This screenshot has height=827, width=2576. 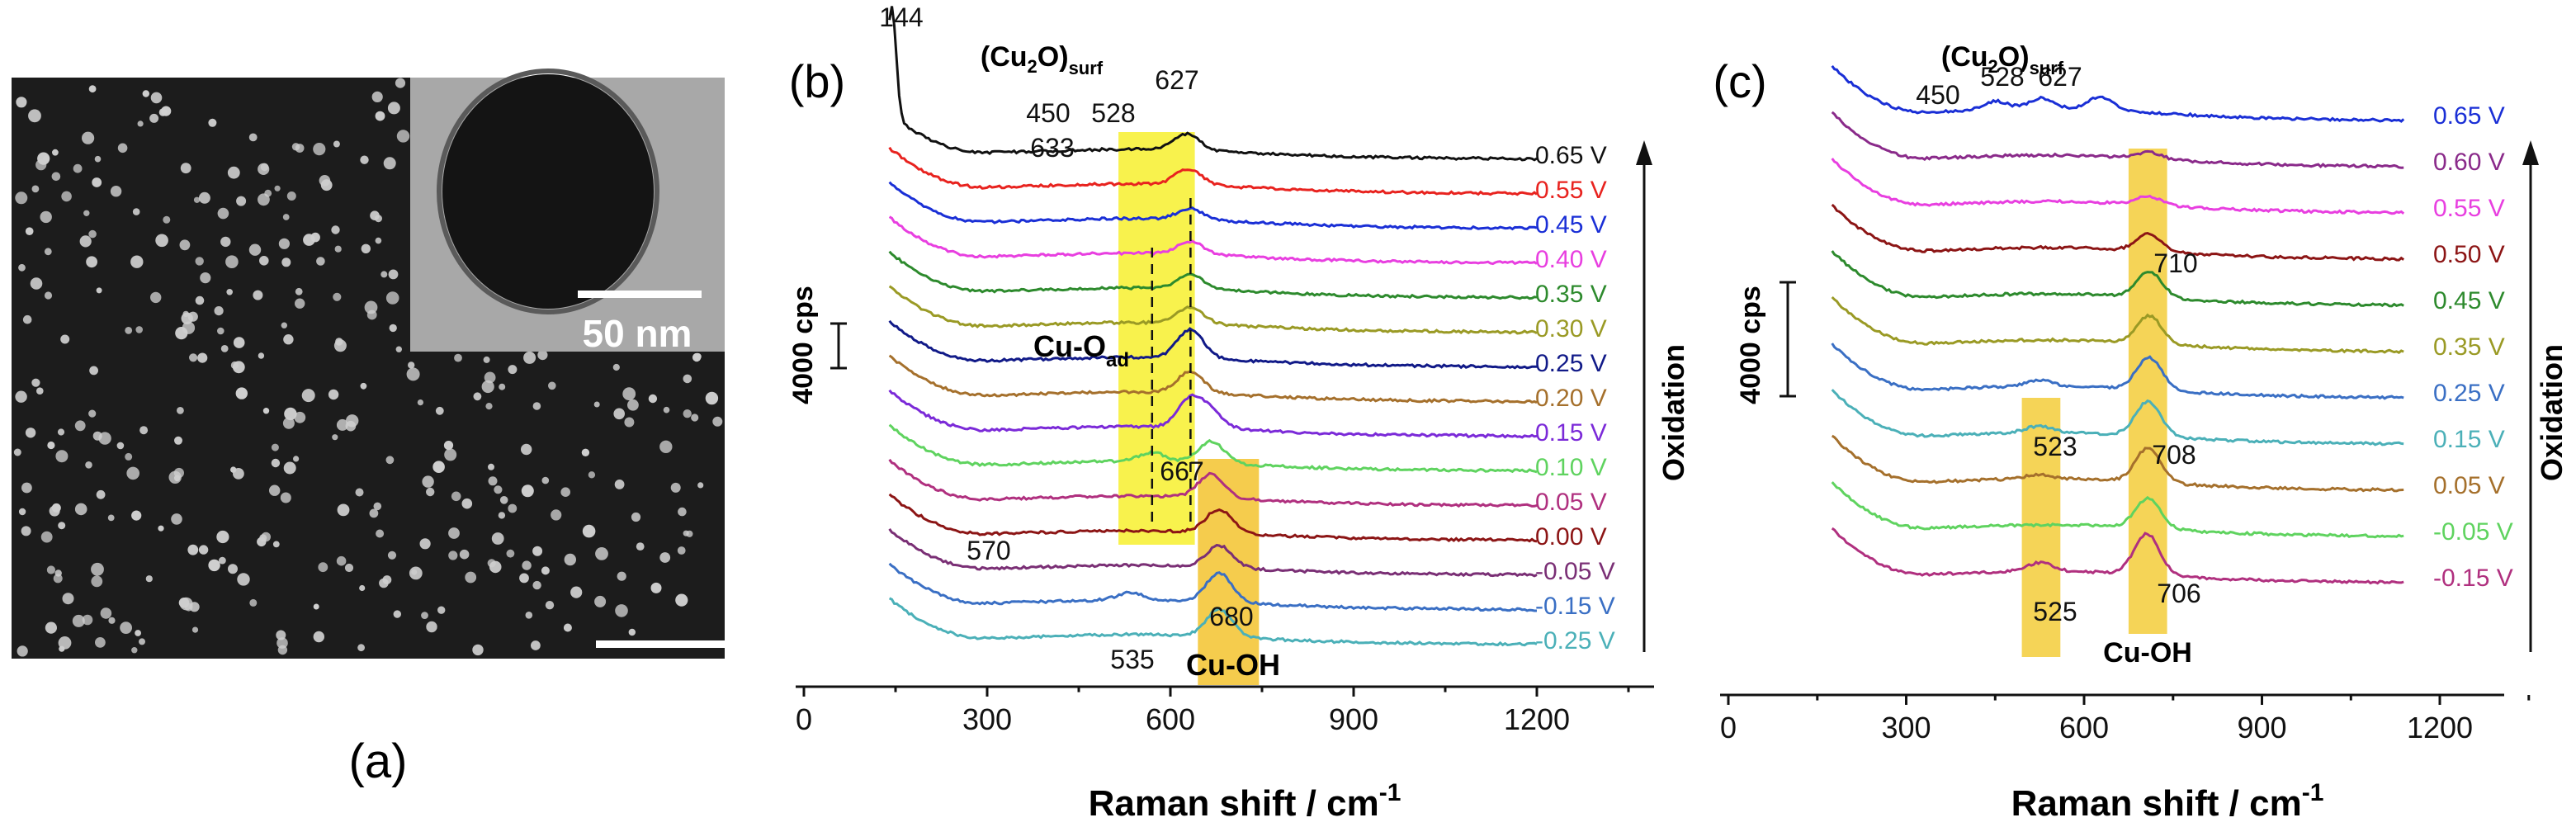 What do you see at coordinates (640, 294) in the screenshot?
I see `inset-scale-bar` at bounding box center [640, 294].